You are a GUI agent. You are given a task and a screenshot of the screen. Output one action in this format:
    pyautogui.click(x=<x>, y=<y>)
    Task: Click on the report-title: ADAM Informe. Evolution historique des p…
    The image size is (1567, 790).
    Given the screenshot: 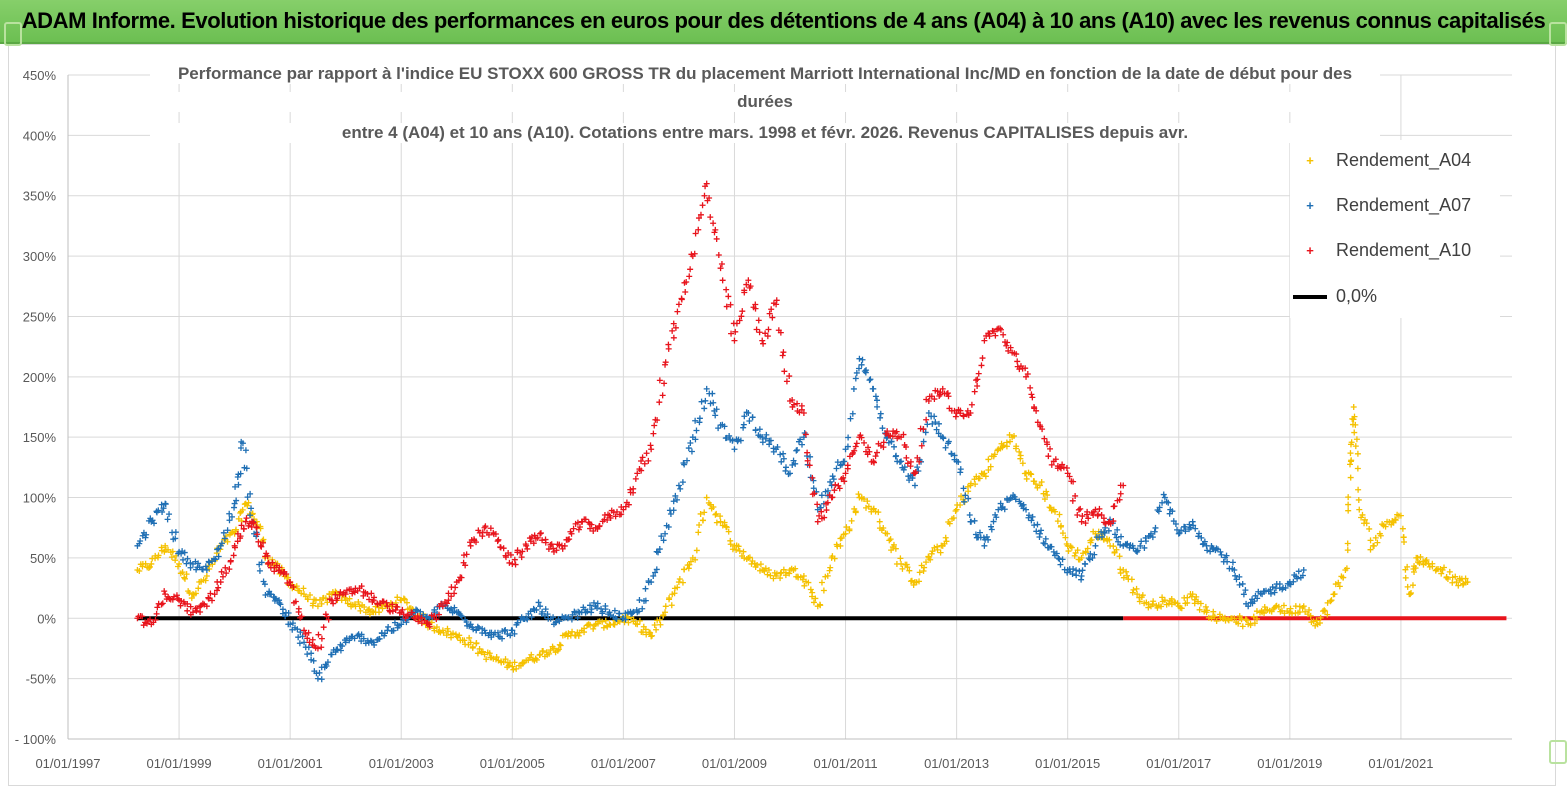 What is the action you would take?
    pyautogui.click(x=783, y=20)
    